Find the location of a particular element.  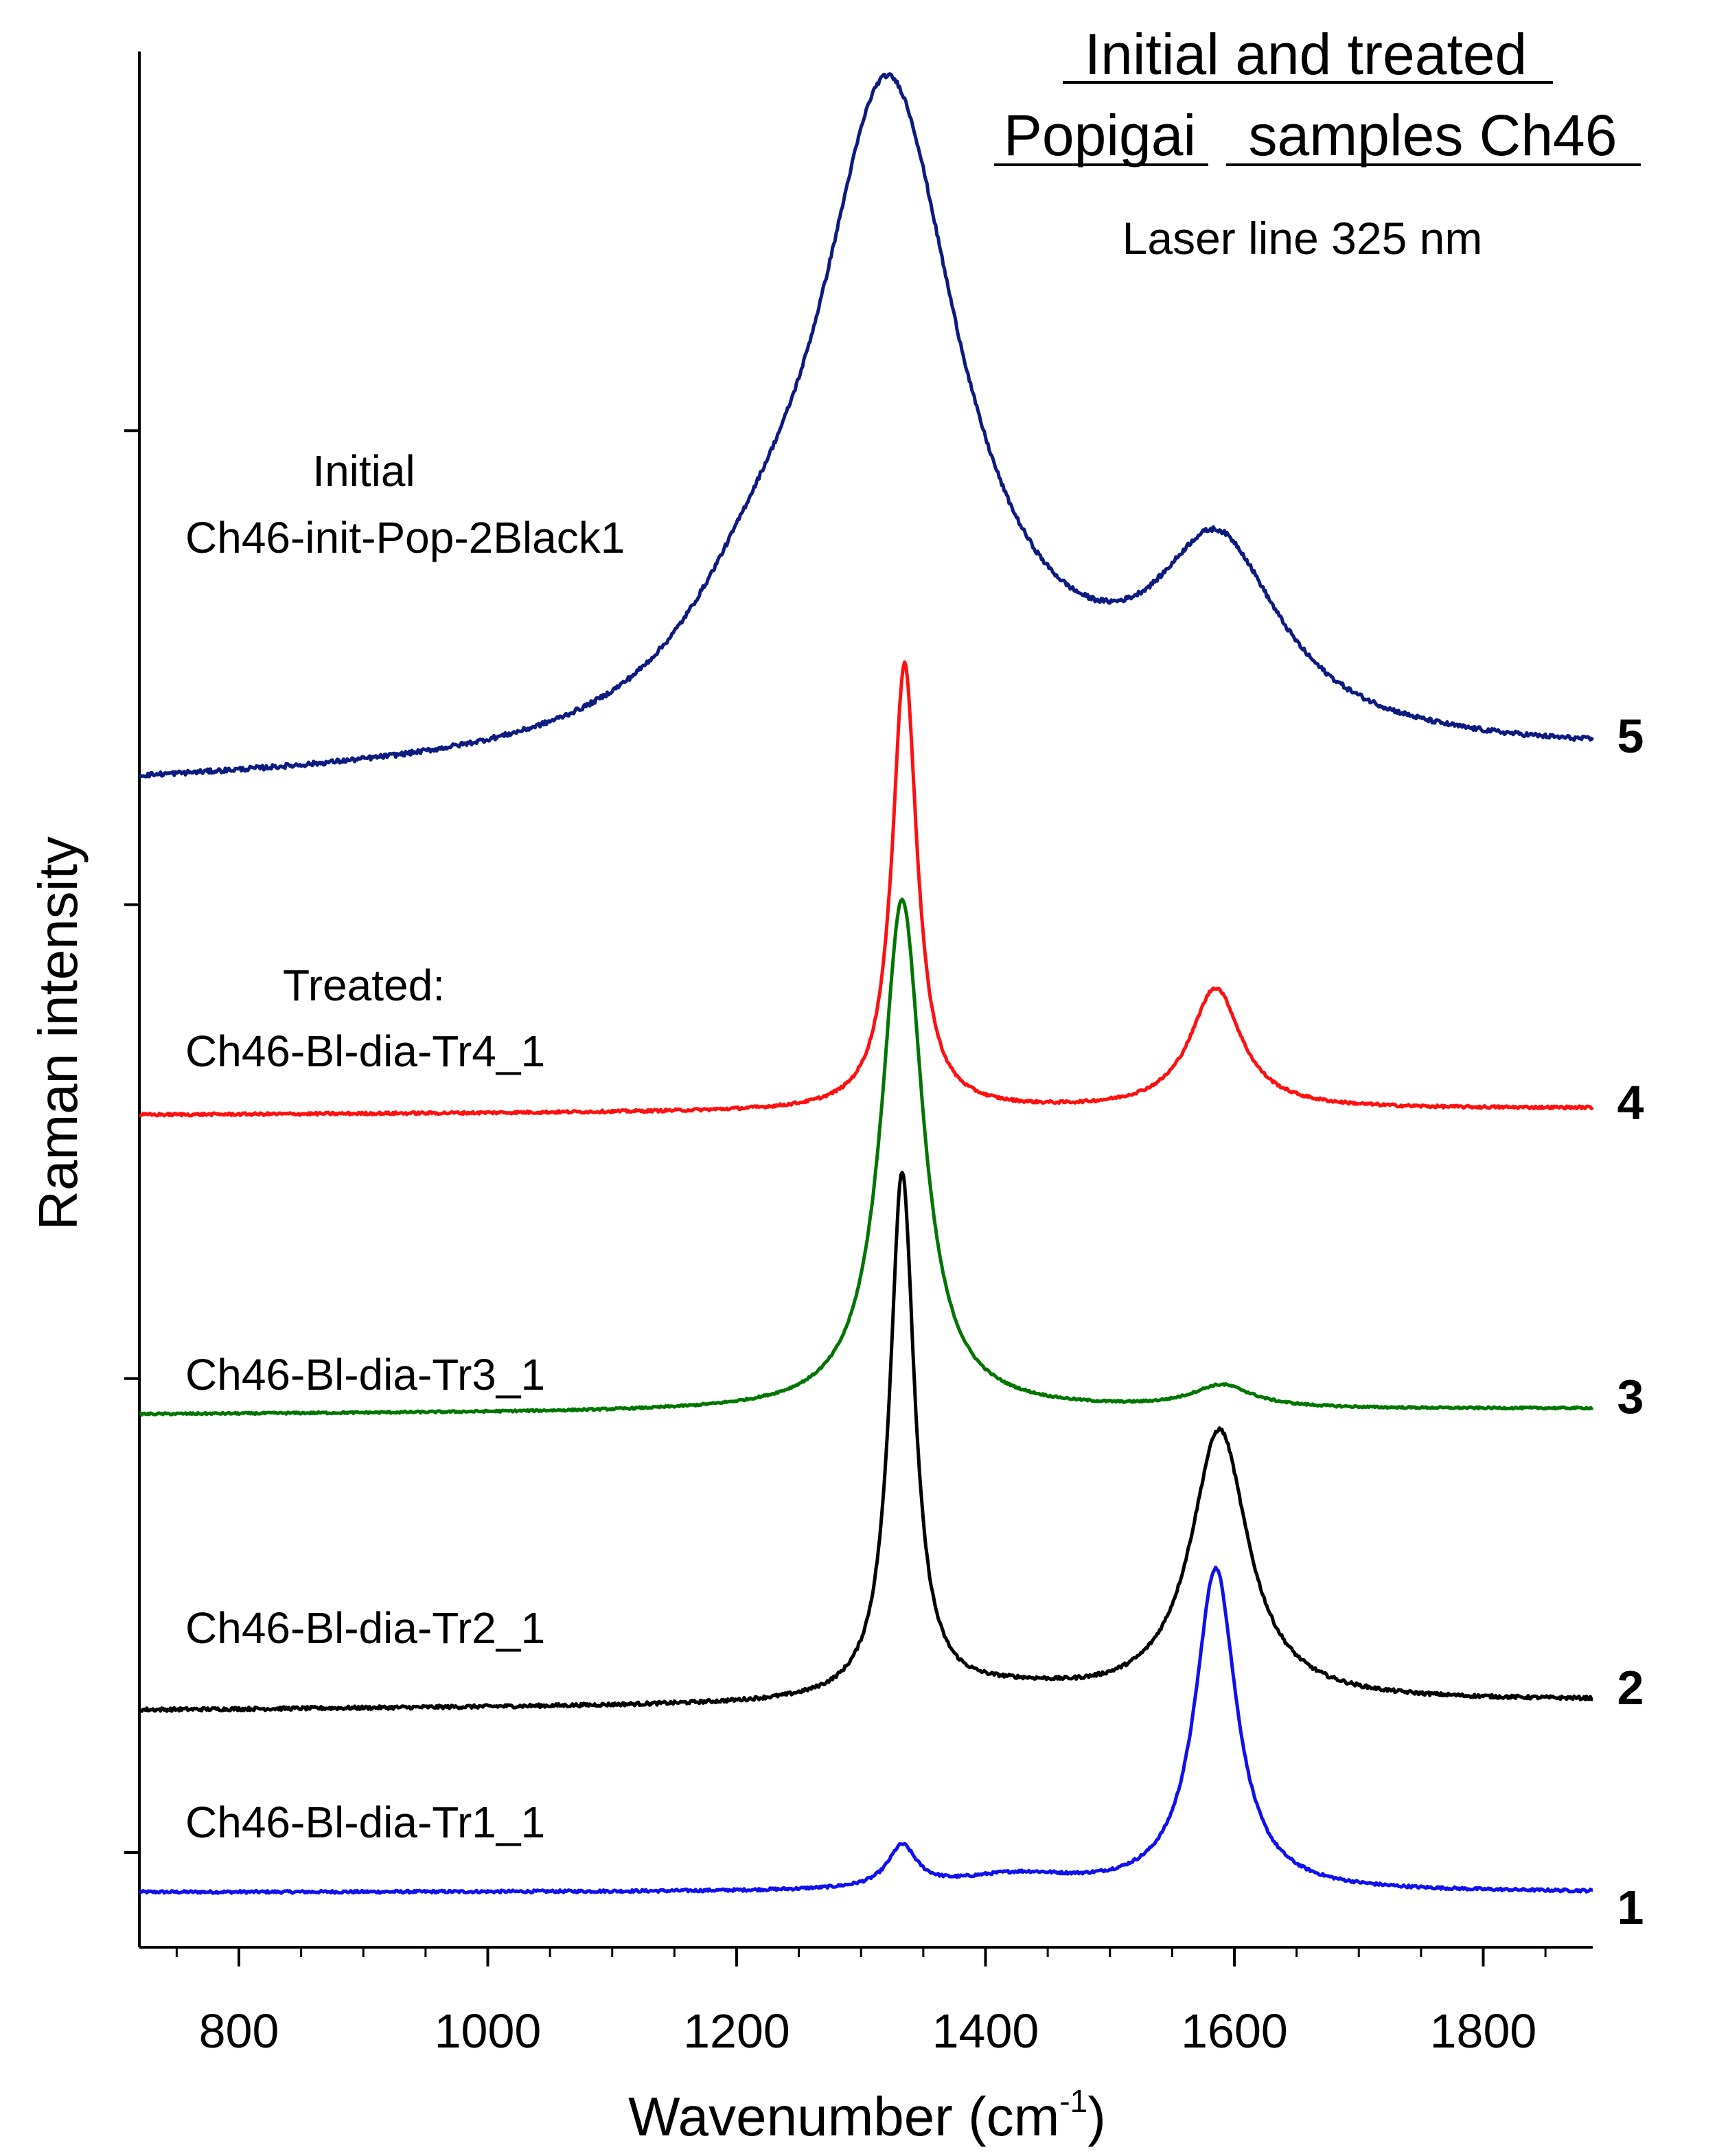

series-3-name: Ch46-Bl-dia-Tr3_1 is located at coordinates (365, 1374).